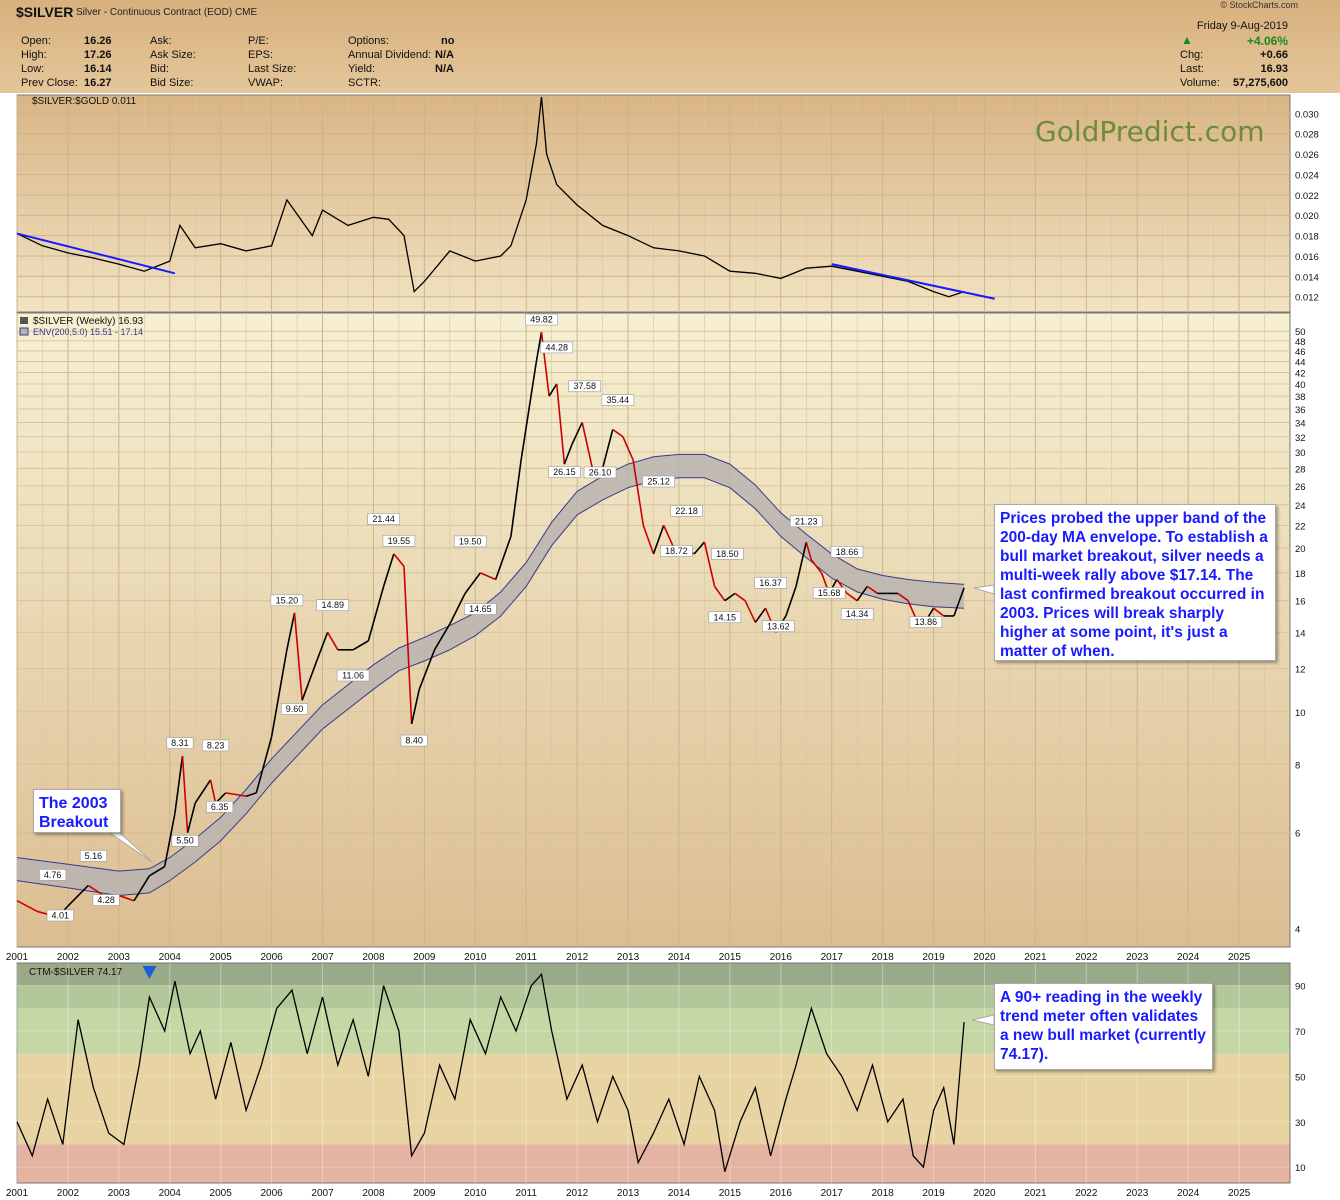 The width and height of the screenshot is (1340, 1200). Describe the element at coordinates (68, 957) in the screenshot. I see `price-x-tick-label: 2002` at that location.